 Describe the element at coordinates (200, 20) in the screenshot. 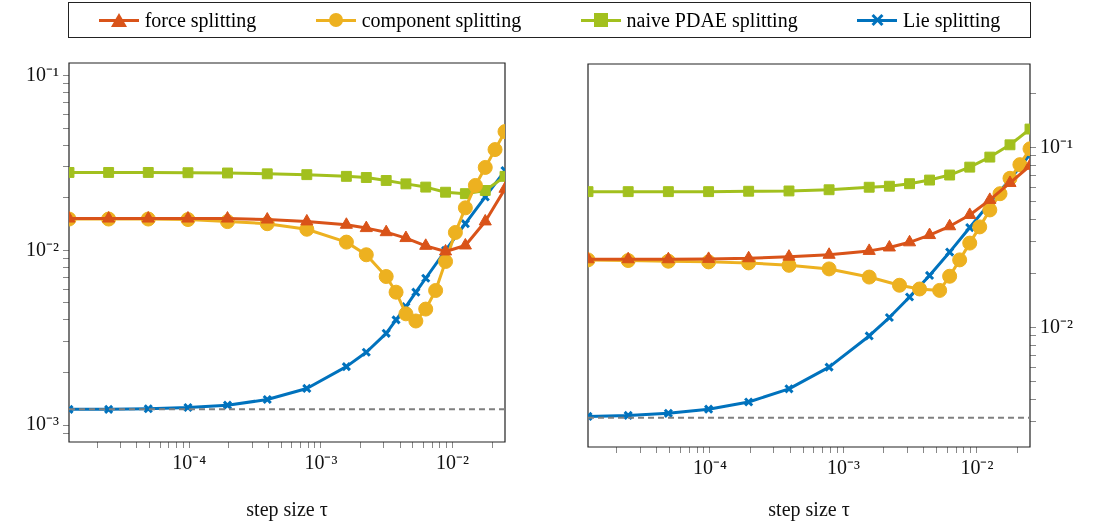

I see `legend-label: force splitting` at that location.